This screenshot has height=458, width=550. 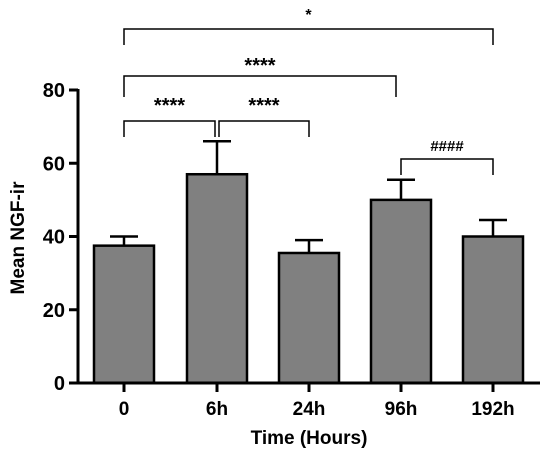 I want to click on y-tick-label-60: 60, so click(x=54, y=164).